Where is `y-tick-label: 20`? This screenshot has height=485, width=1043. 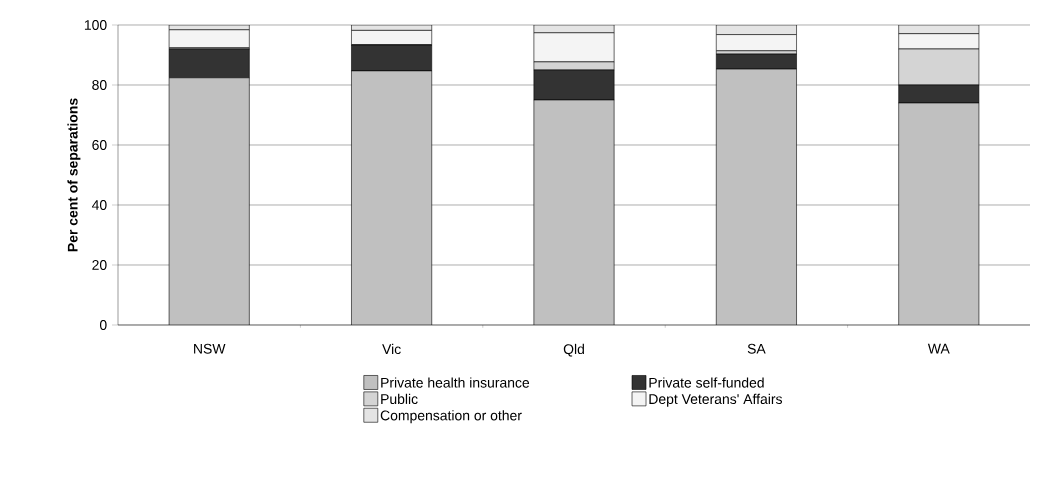
y-tick-label: 20 is located at coordinates (99, 265).